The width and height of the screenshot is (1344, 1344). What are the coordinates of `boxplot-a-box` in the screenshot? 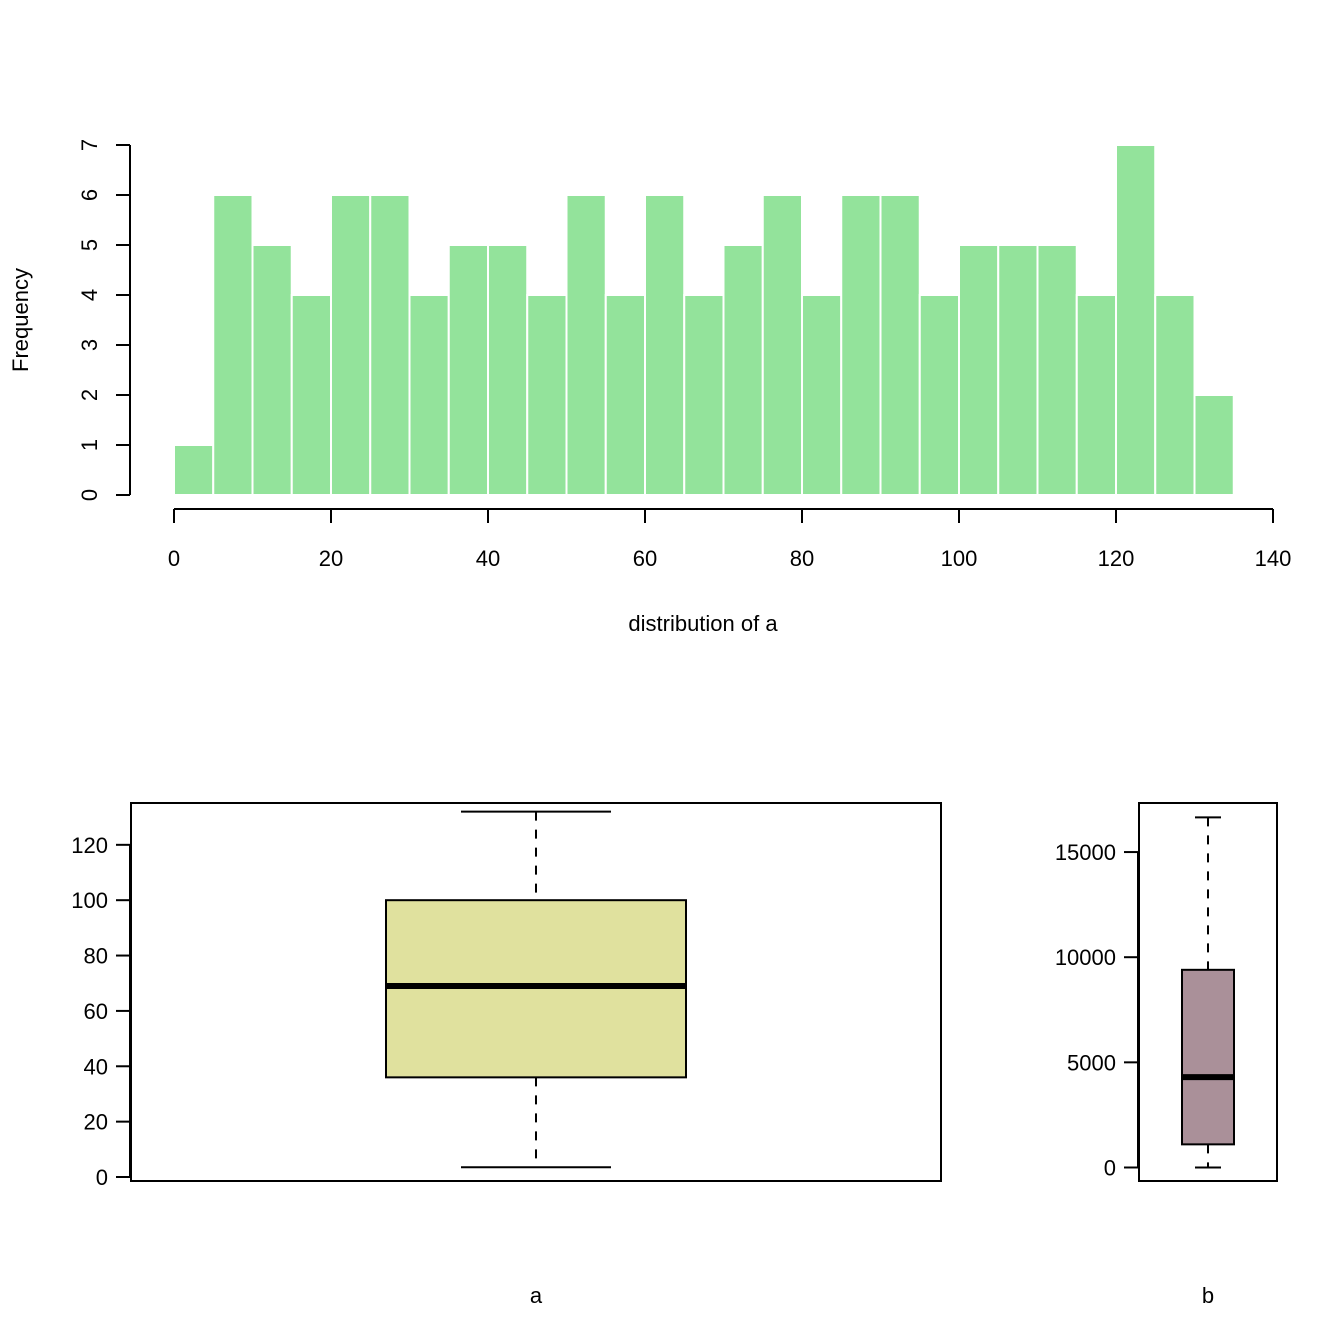 It's located at (536, 989).